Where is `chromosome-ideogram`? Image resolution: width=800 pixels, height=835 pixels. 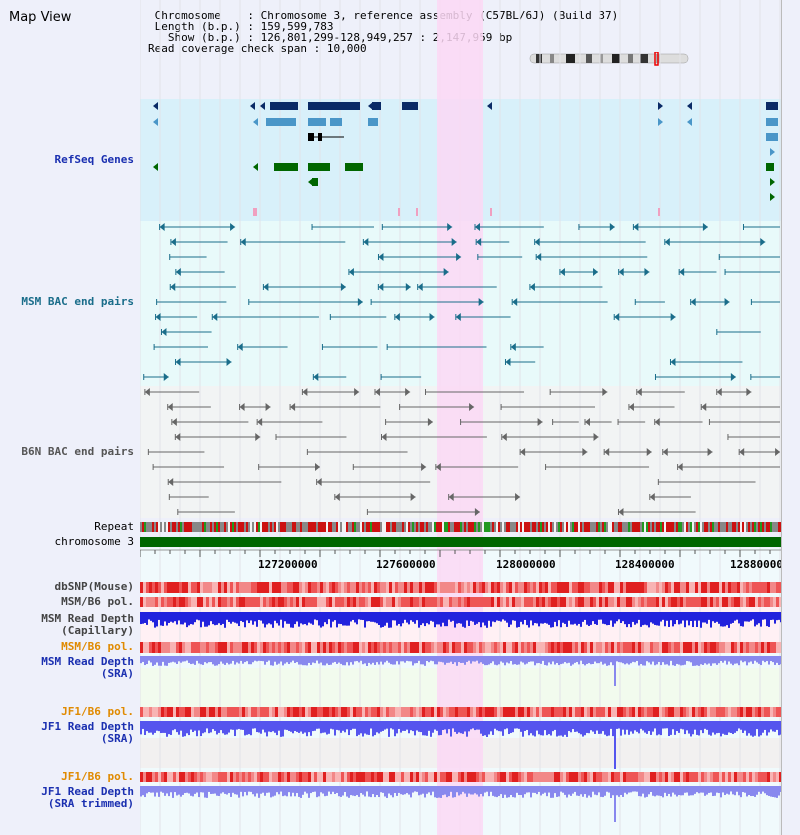 chromosome-ideogram is located at coordinates (610, 59).